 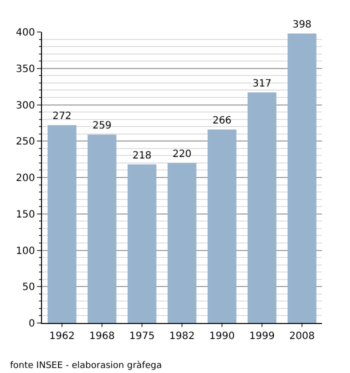 I want to click on y-tick-label: 150, so click(x=25, y=214).